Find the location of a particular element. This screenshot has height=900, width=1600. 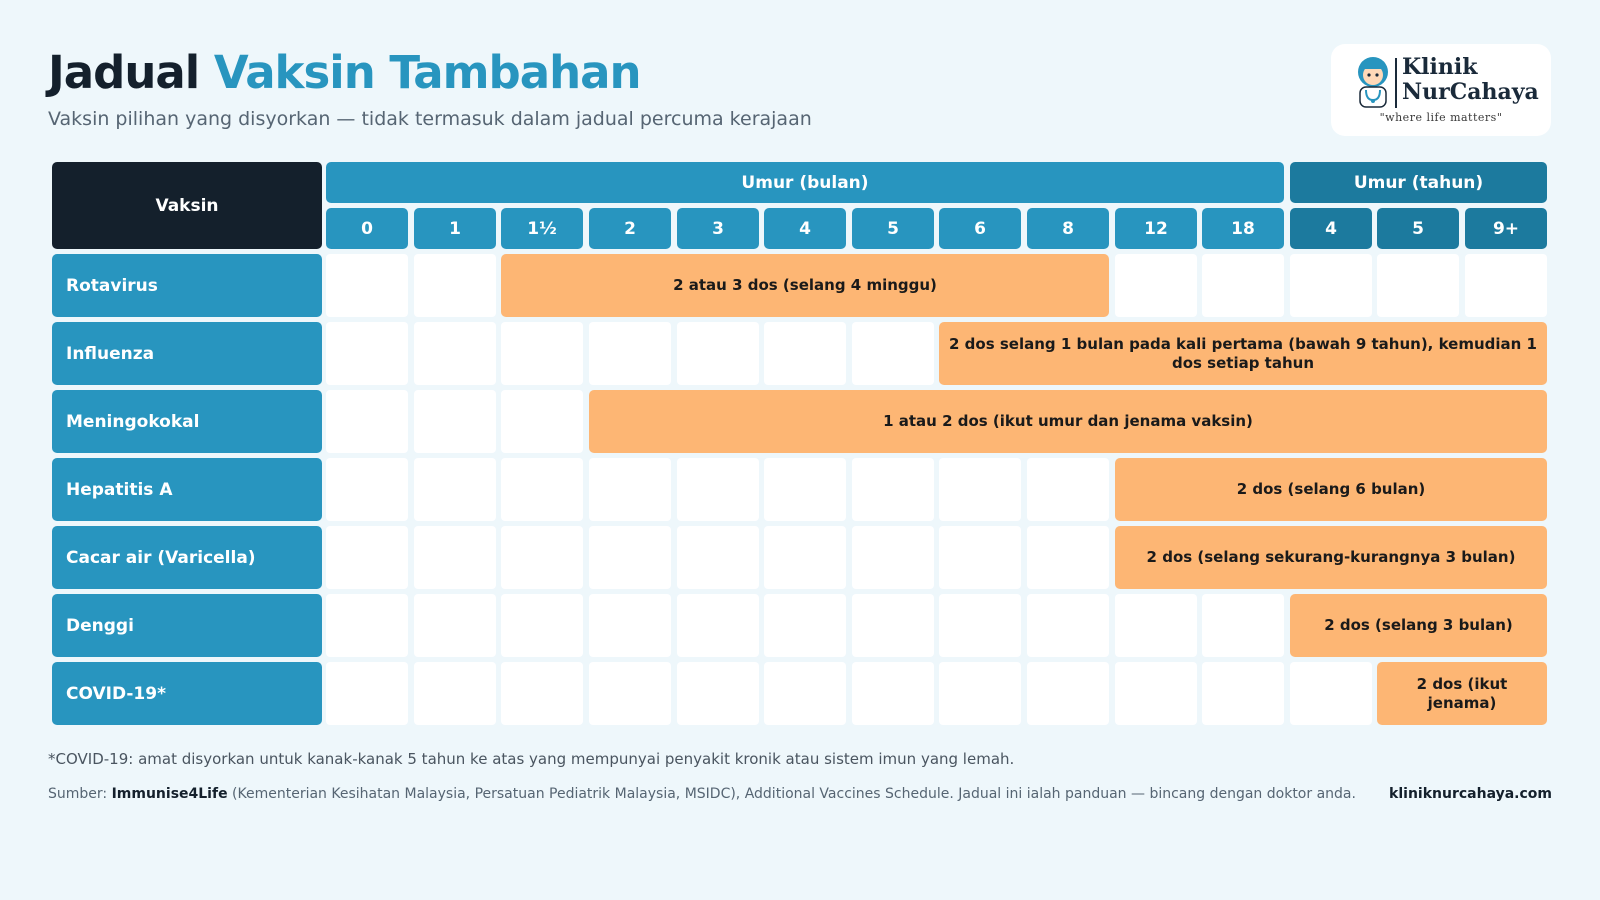

age-month-cell: 18 is located at coordinates (1243, 228).